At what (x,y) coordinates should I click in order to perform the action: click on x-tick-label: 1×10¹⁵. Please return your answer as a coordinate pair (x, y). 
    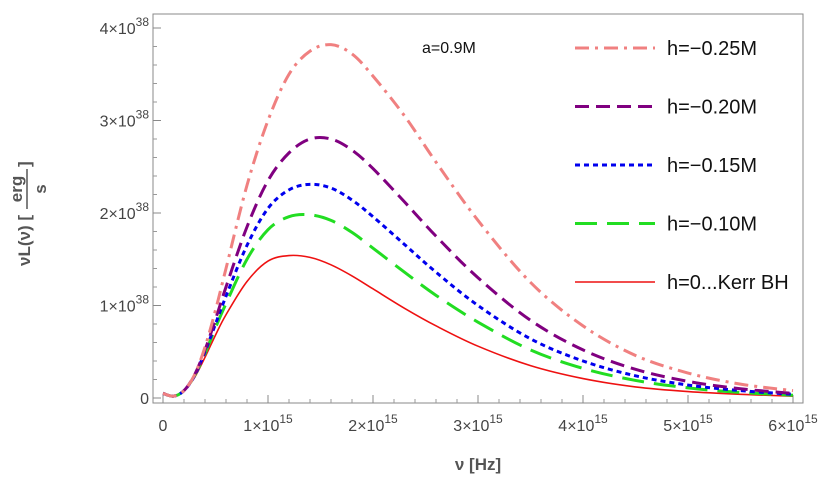
    Looking at the image, I should click on (268, 423).